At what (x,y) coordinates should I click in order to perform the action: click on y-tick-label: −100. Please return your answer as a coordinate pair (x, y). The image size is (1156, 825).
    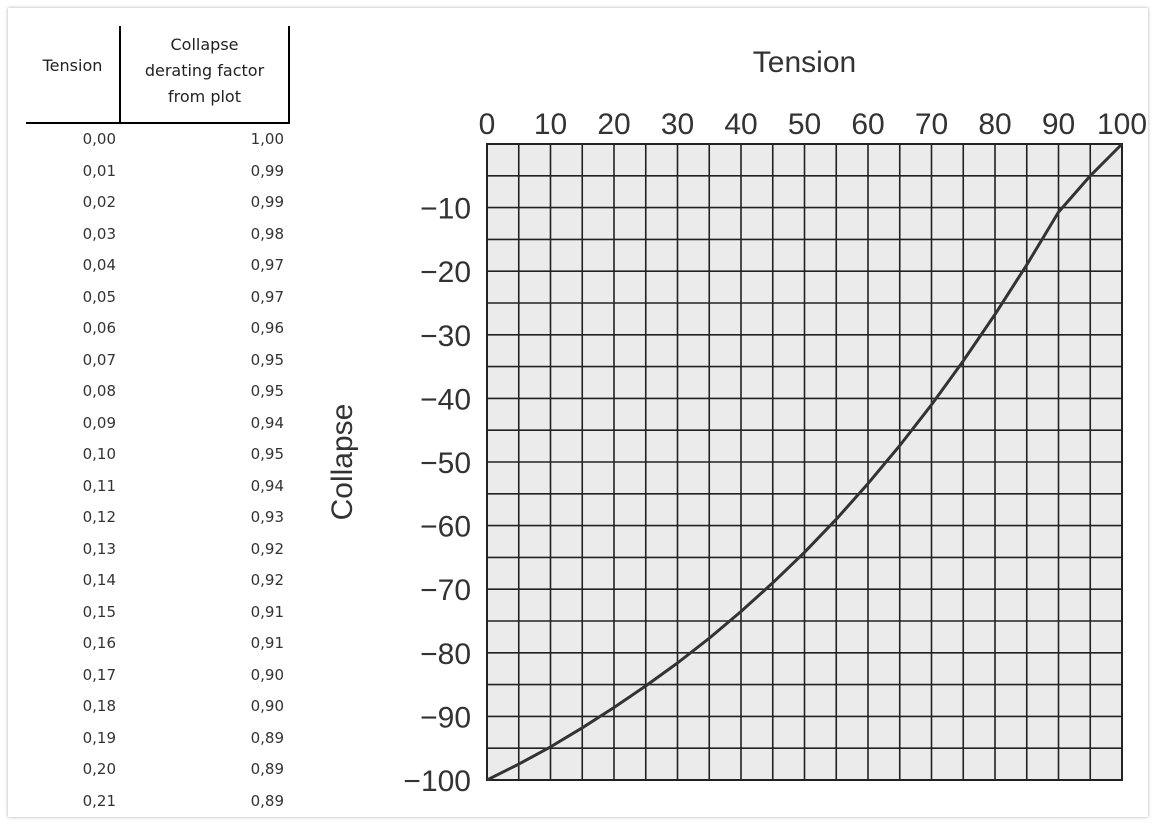
    Looking at the image, I should click on (437, 781).